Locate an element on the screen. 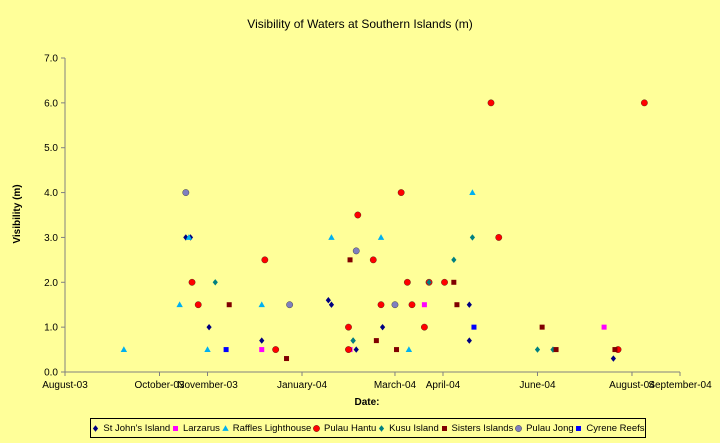  legend-label: St John's Island is located at coordinates (137, 428).